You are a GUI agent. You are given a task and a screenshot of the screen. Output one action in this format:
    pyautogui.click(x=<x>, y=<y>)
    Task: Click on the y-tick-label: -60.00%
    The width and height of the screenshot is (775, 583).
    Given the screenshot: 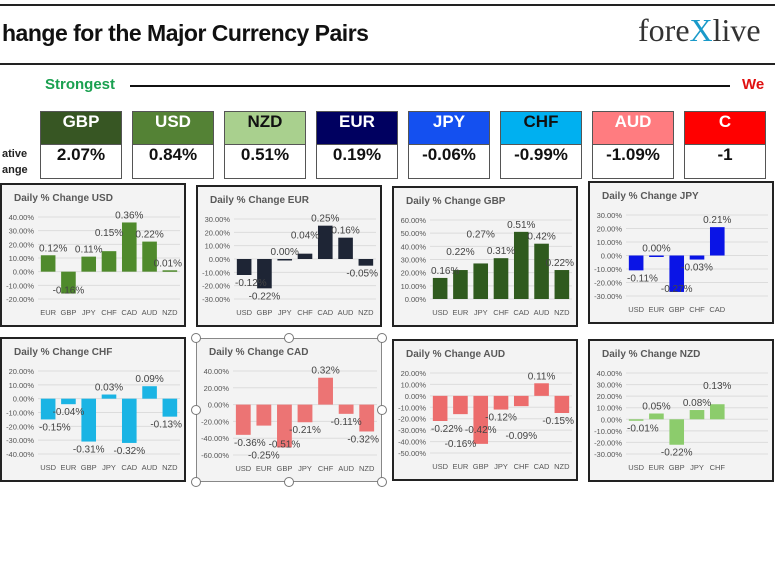 What is the action you would take?
    pyautogui.click(x=215, y=455)
    